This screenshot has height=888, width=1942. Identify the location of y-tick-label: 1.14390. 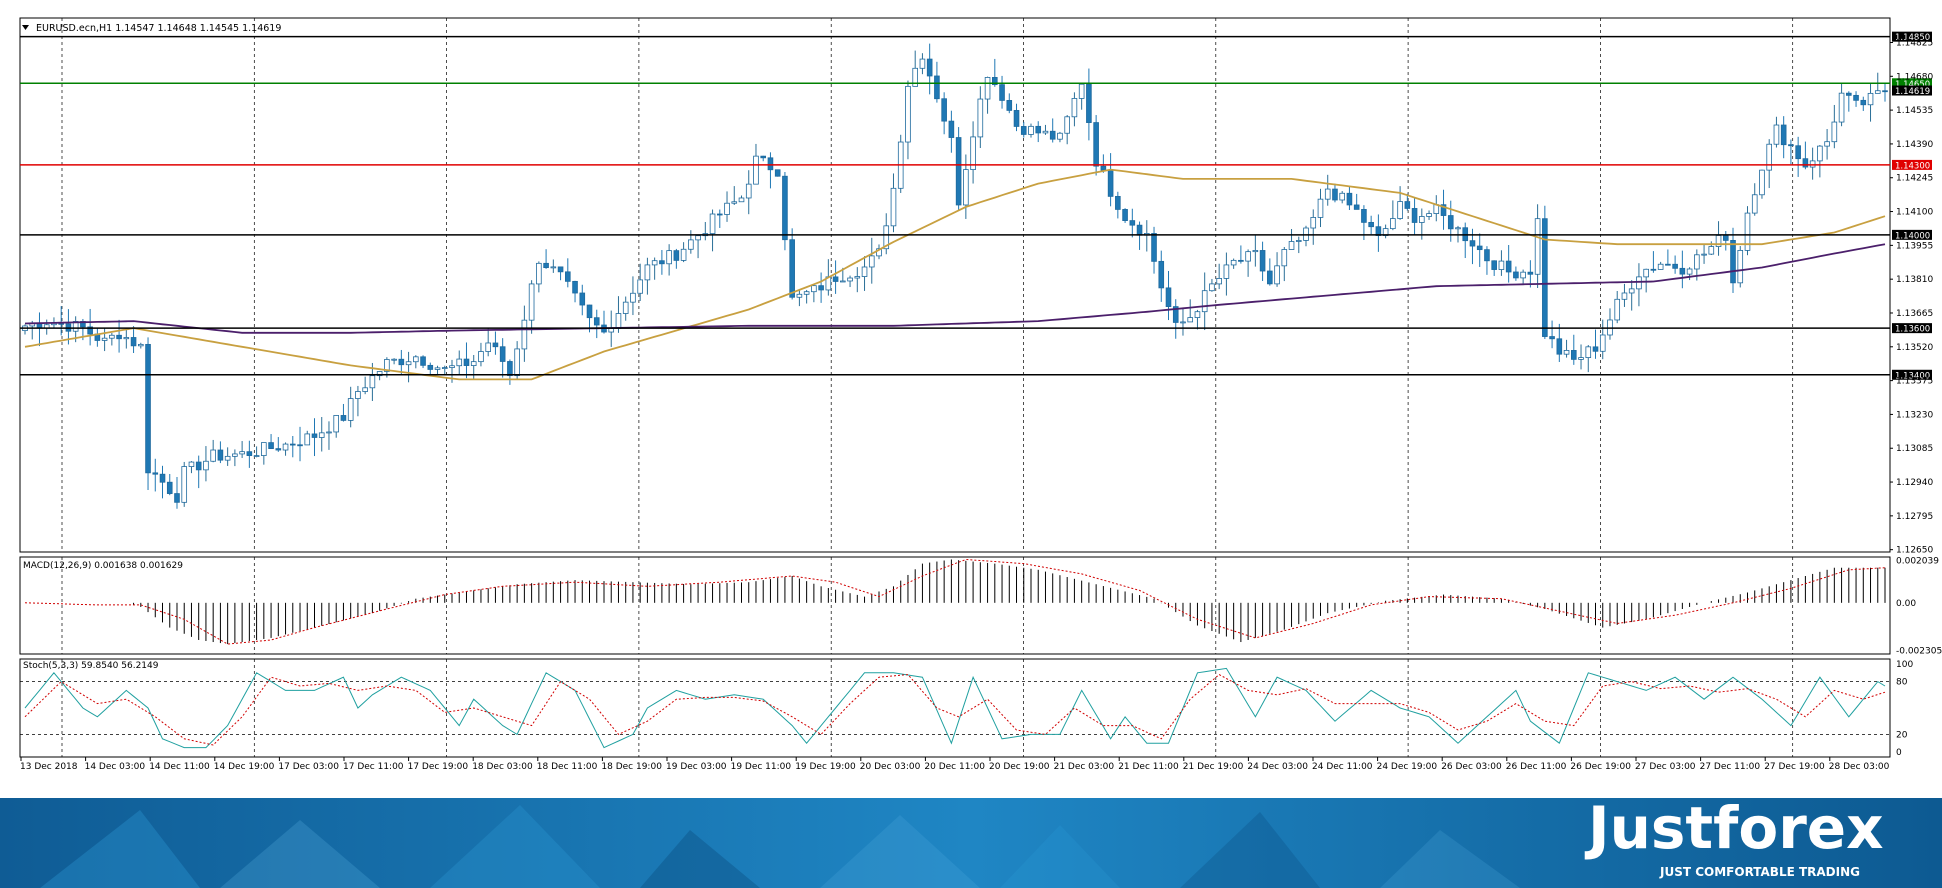
(1914, 145).